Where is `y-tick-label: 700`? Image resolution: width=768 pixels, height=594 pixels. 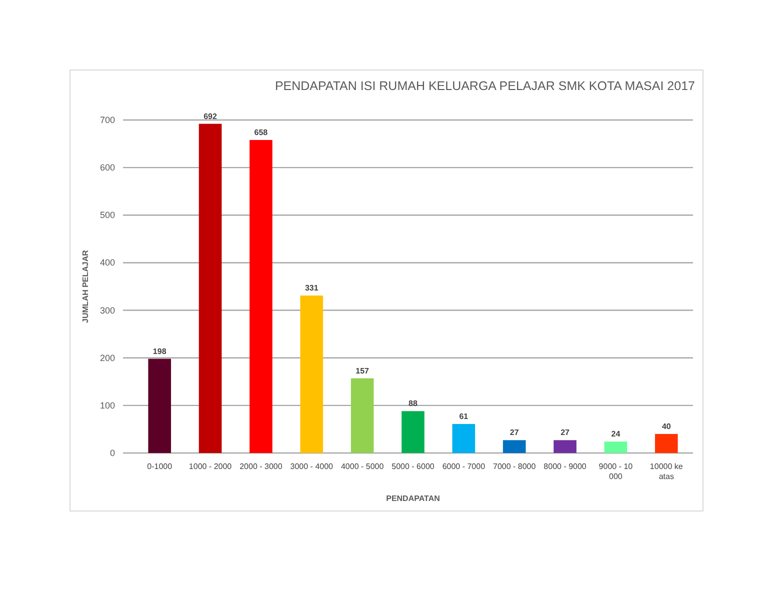 y-tick-label: 700 is located at coordinates (107, 120).